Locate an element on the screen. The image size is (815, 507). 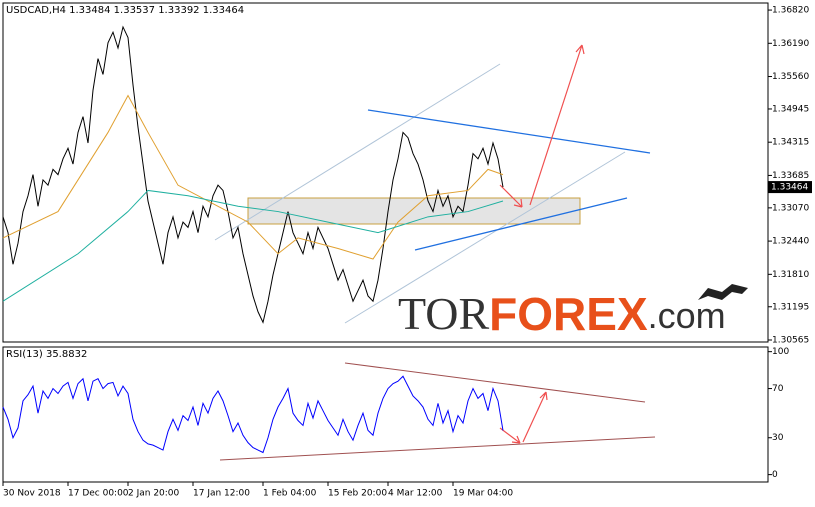
y-tick-label: 1.31810 is located at coordinates (790, 275).